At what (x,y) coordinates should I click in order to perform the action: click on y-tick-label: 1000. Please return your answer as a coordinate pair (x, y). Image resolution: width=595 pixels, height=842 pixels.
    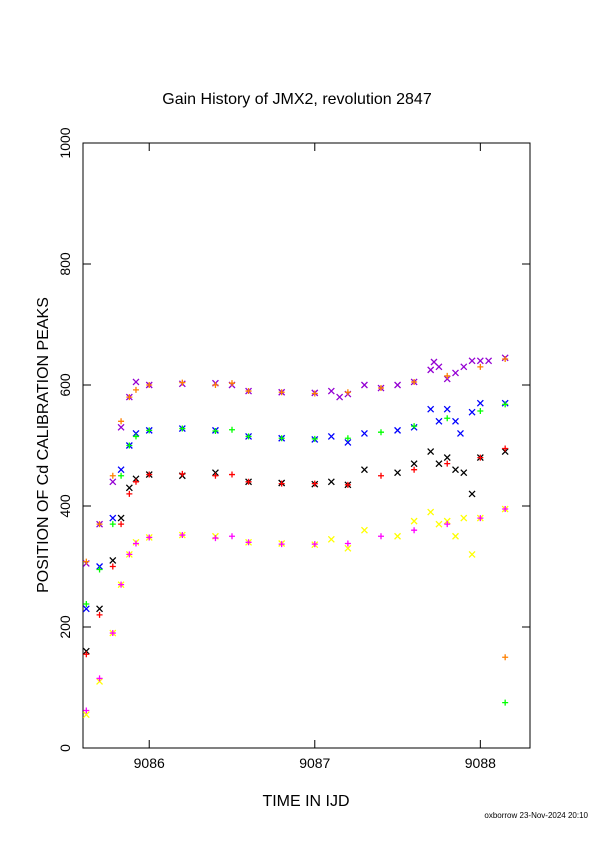
    Looking at the image, I should click on (65, 142).